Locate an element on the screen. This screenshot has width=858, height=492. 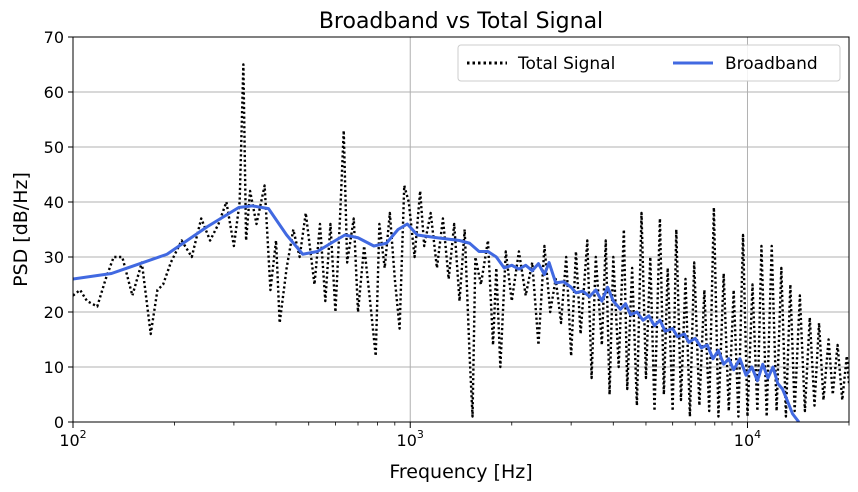
x-axis-label: Frequency [Hz] is located at coordinates (460, 472).